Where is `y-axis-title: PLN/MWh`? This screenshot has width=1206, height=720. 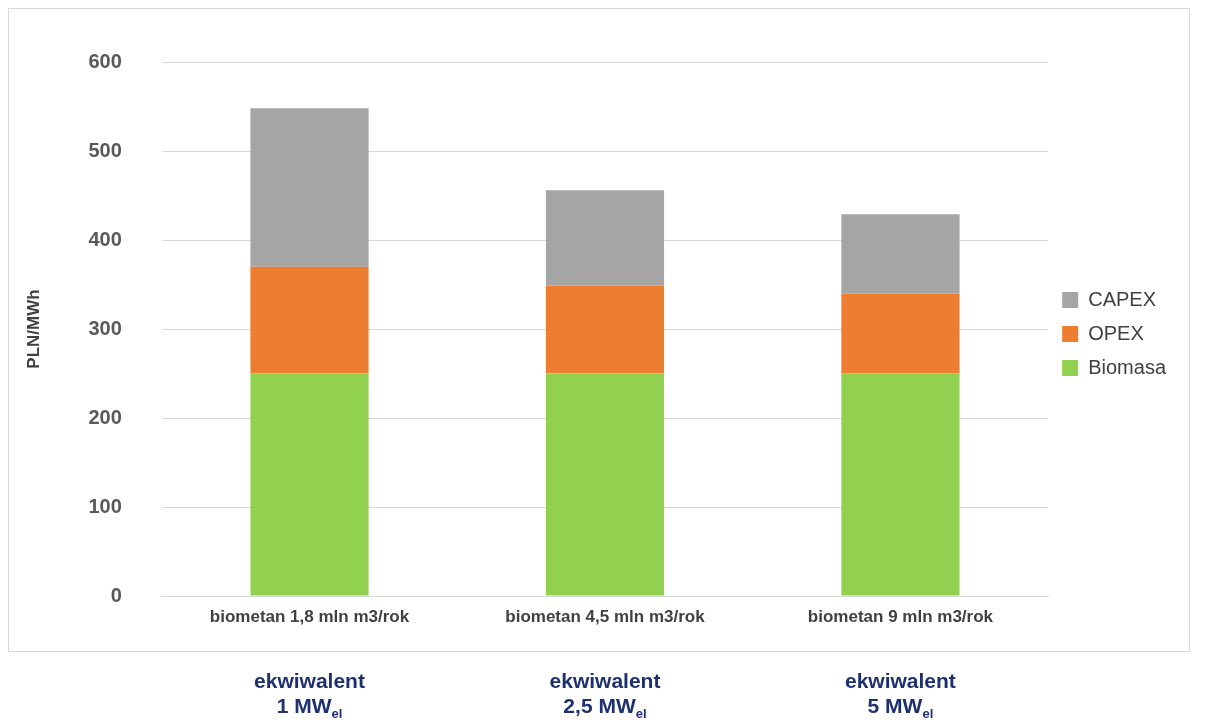 y-axis-title: PLN/MWh is located at coordinates (33, 329).